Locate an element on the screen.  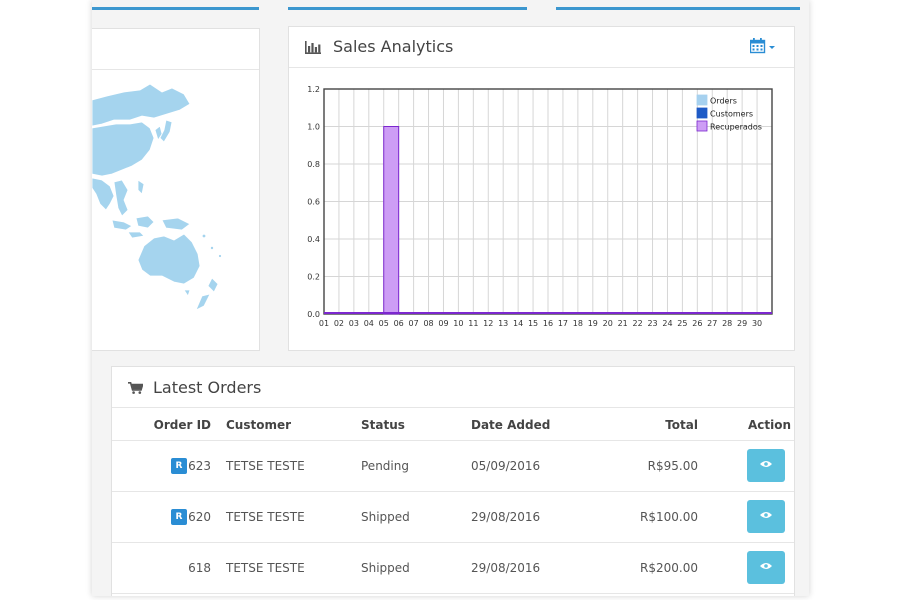
x-tick-label: 25 is located at coordinates (682, 323).